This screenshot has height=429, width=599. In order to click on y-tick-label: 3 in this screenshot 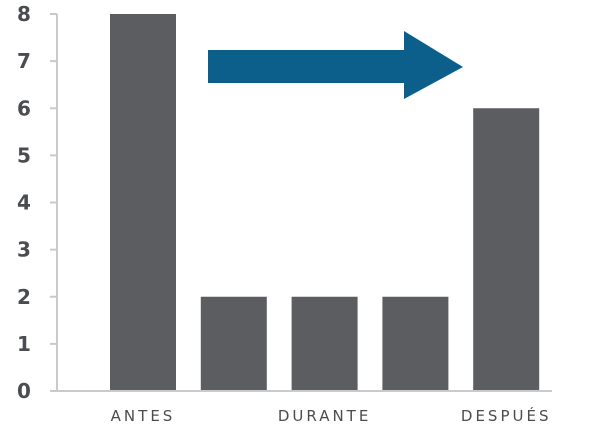, I will do `click(24, 250)`.